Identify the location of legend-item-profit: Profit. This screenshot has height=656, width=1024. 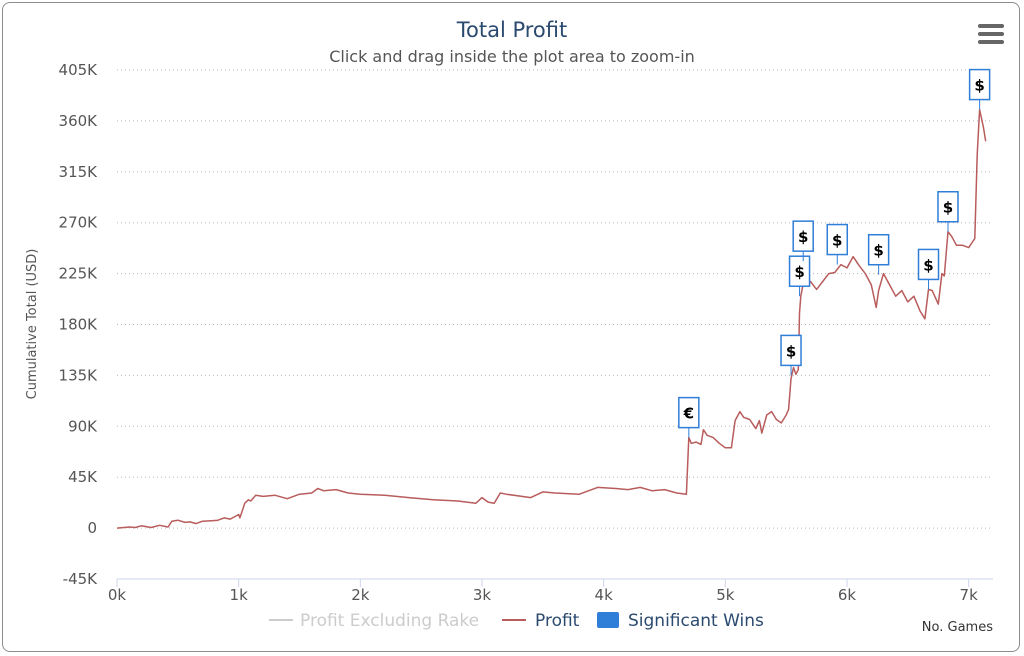
(541, 621).